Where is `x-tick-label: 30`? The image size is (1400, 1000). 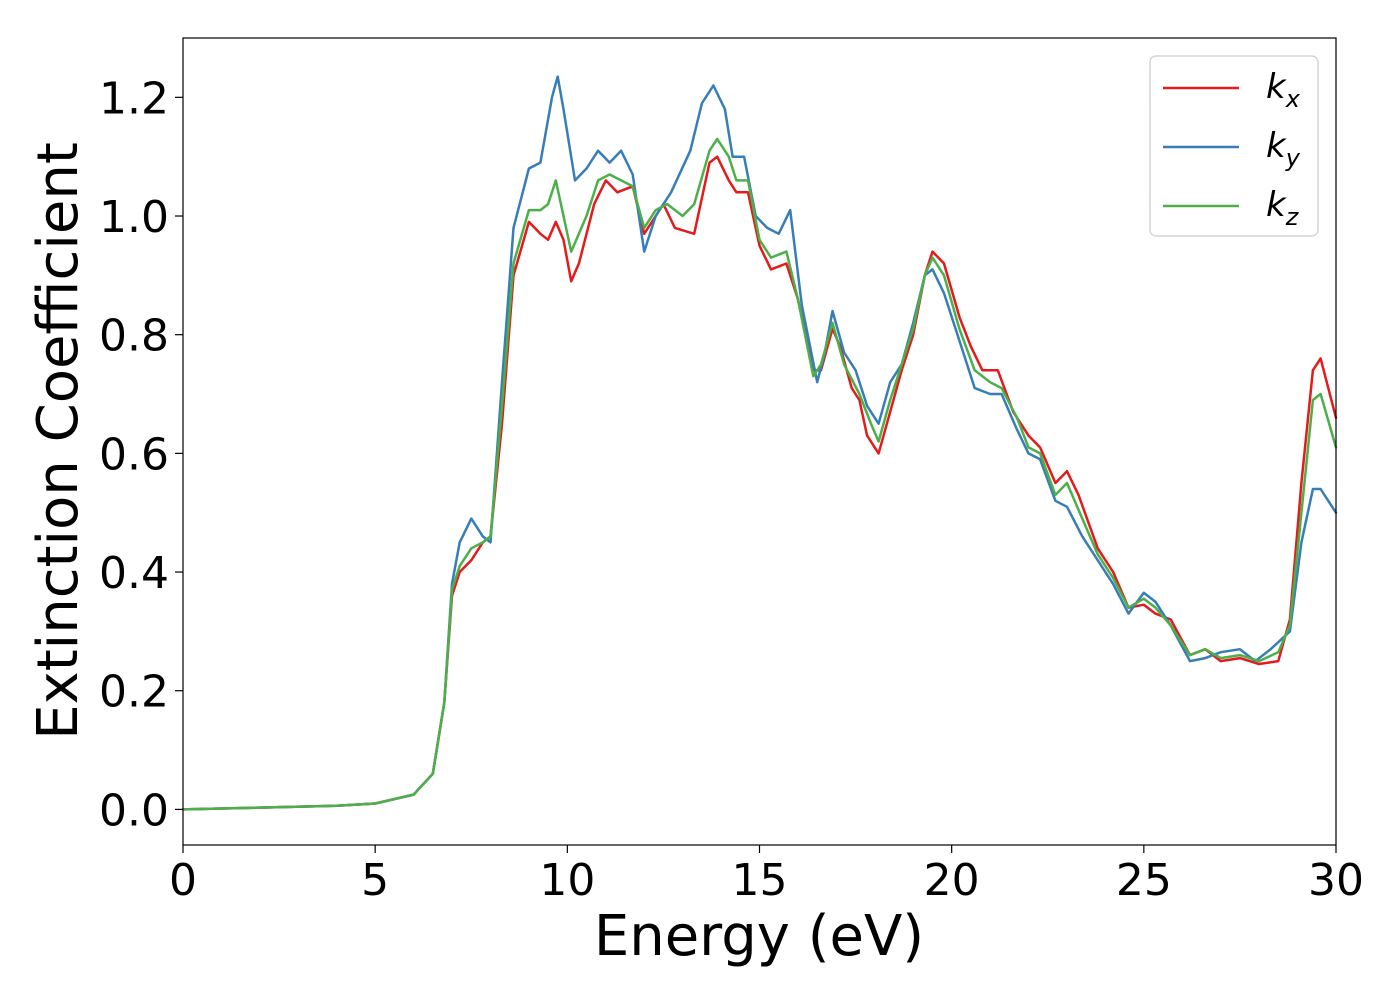
x-tick-label: 30 is located at coordinates (1336, 880).